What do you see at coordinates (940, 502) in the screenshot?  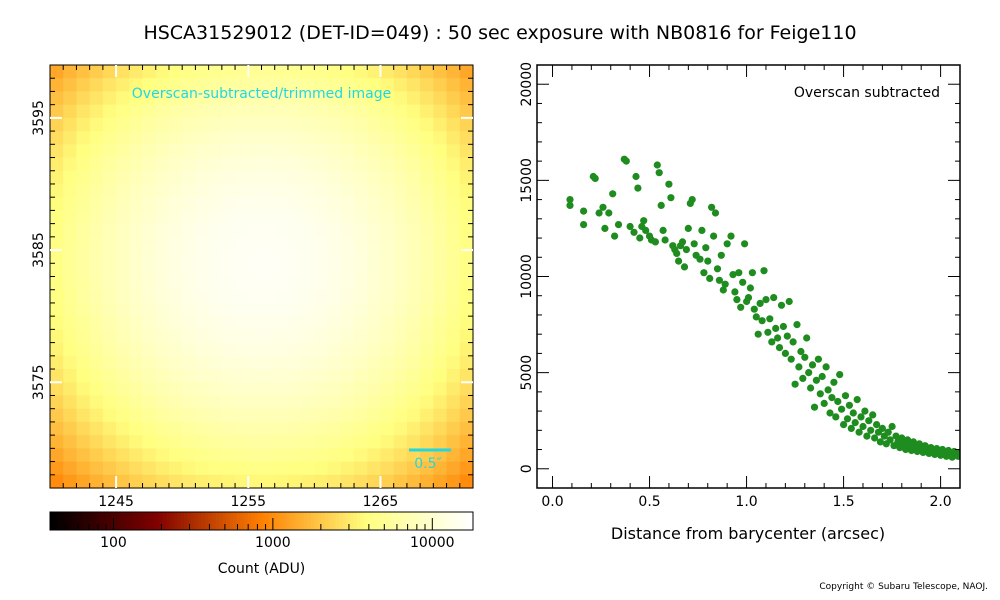 I see `x-tick-label: 2.0` at bounding box center [940, 502].